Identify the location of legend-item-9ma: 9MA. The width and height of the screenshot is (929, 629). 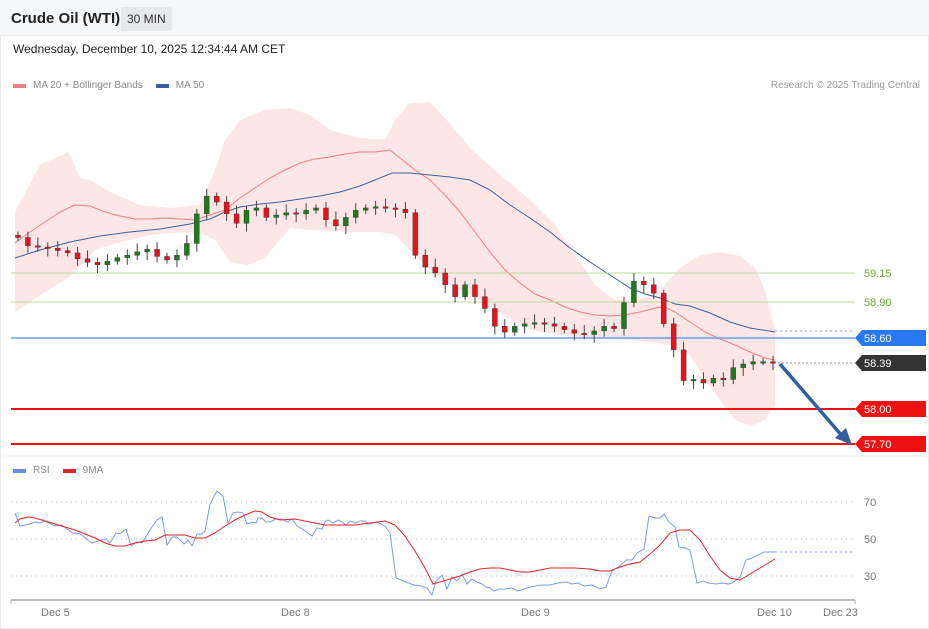
(83, 470).